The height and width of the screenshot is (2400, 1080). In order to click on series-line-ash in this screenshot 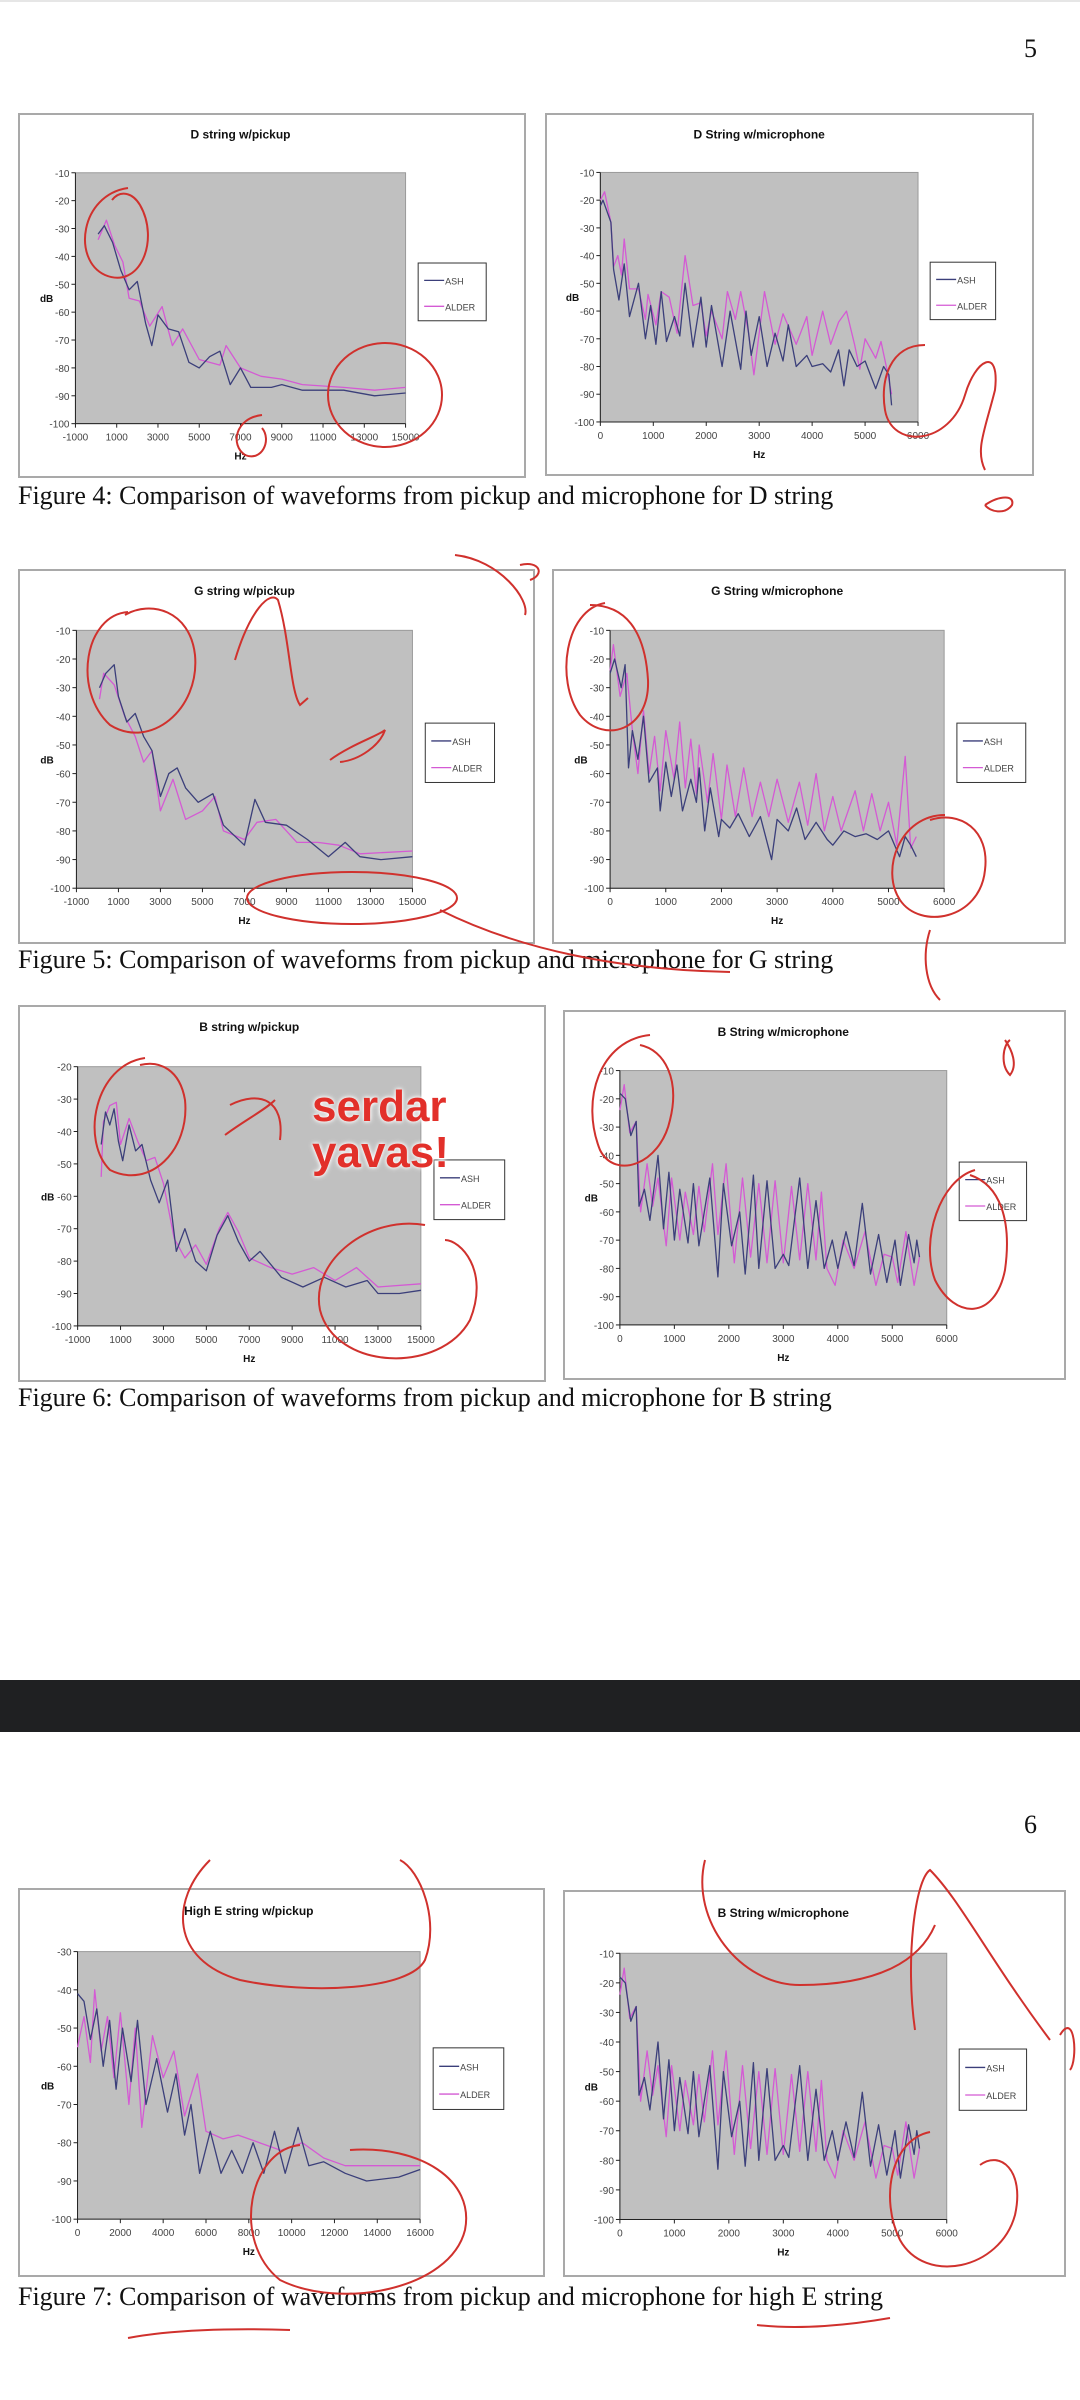, I will do `click(251, 311)`.